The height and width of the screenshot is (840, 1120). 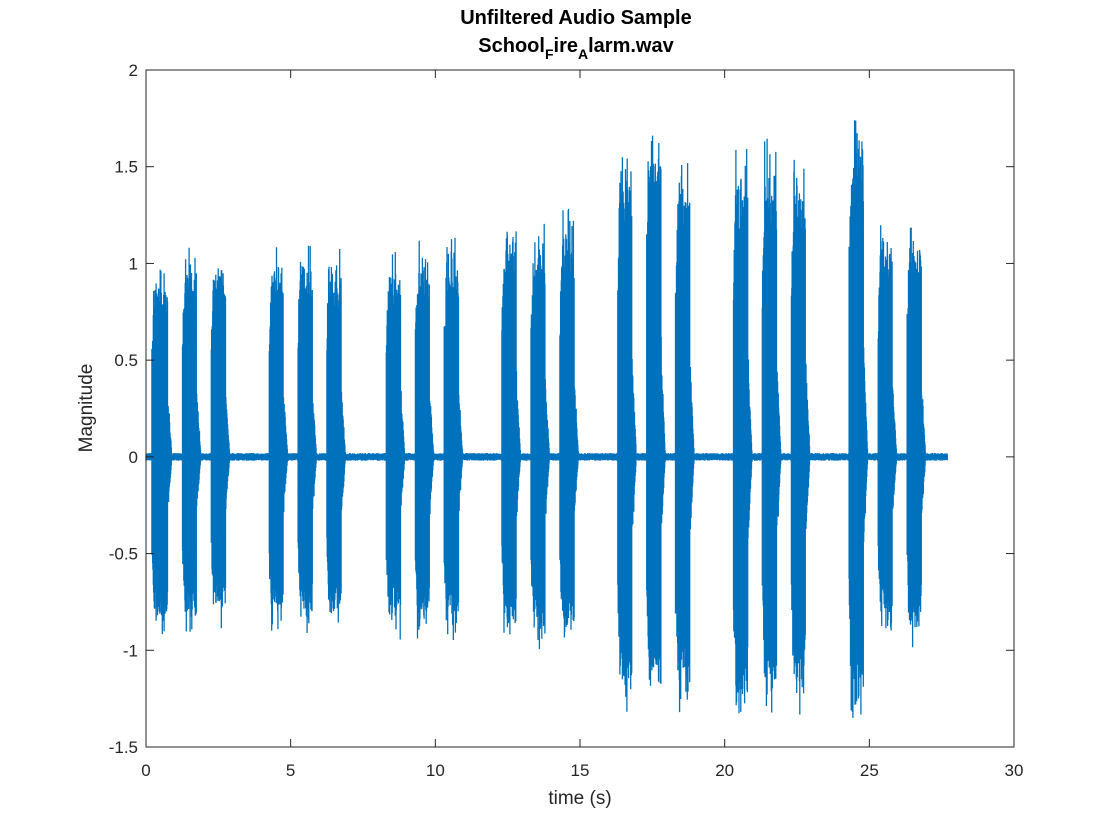 What do you see at coordinates (290, 770) in the screenshot?
I see `x-tick-label: 5` at bounding box center [290, 770].